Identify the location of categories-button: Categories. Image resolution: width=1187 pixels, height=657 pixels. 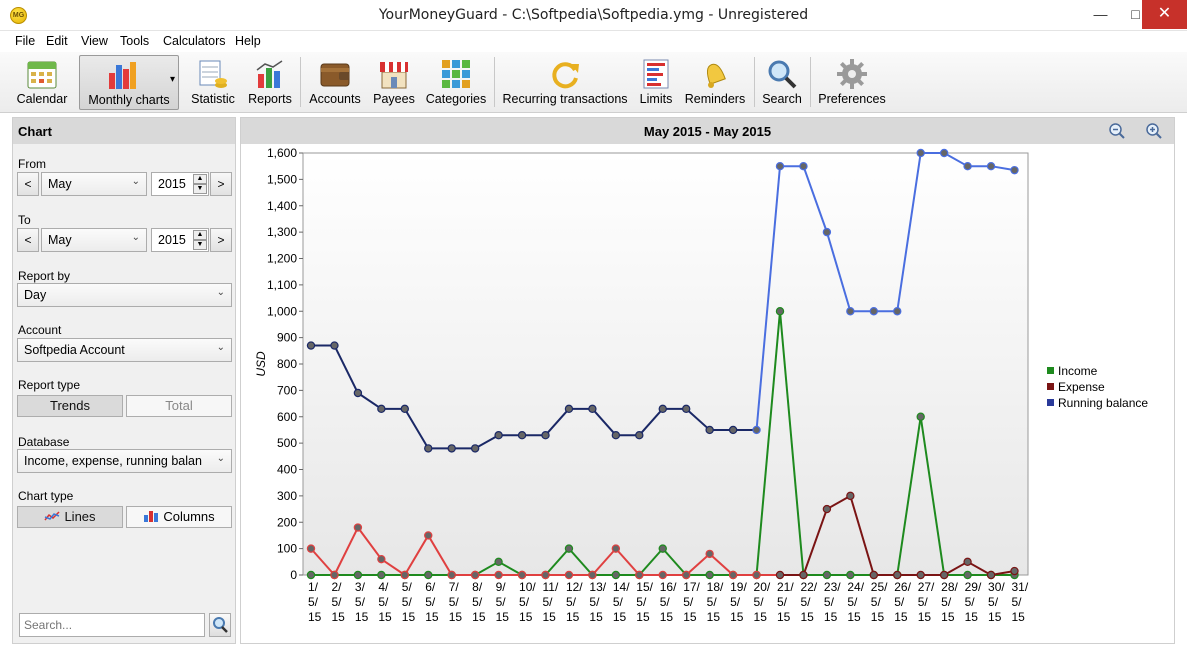
(456, 82).